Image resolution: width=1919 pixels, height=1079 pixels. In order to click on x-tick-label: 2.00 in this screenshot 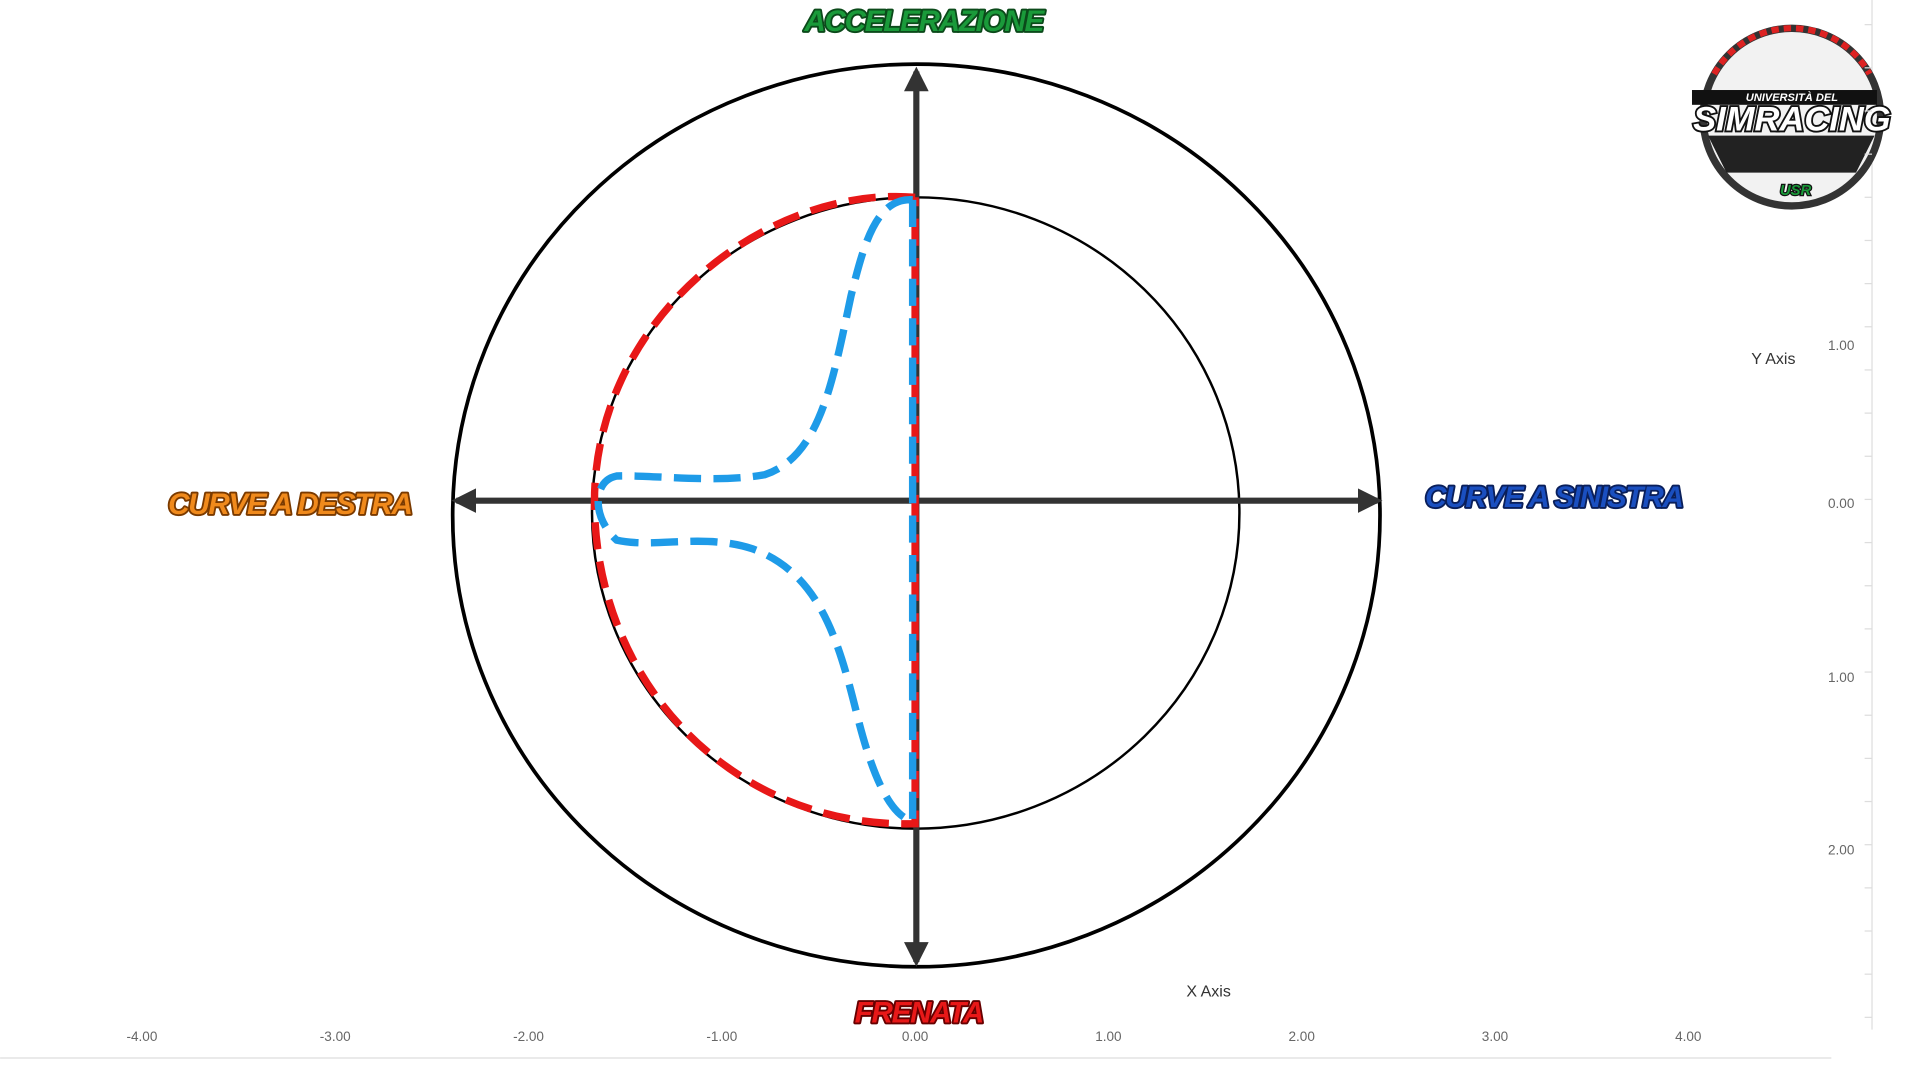, I will do `click(1302, 1036)`.